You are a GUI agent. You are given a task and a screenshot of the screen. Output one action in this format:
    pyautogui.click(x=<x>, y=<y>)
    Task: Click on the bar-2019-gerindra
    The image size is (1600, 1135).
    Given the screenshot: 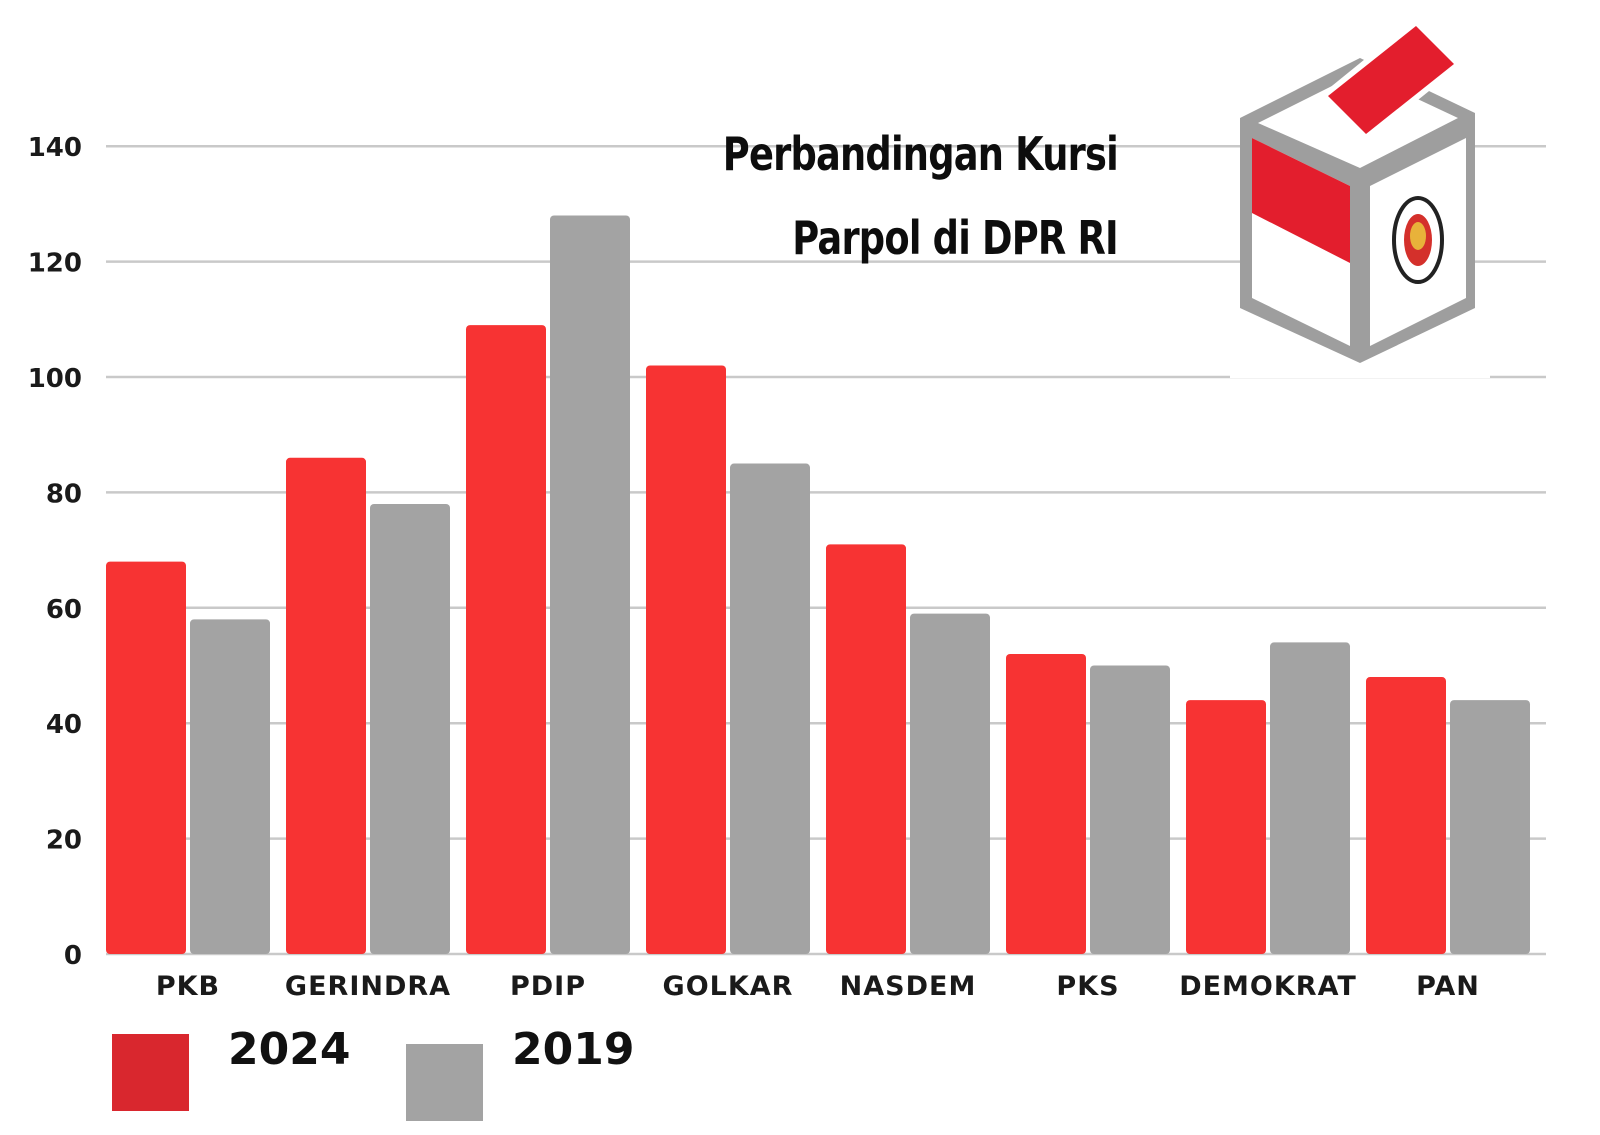 What is the action you would take?
    pyautogui.click(x=410, y=728)
    